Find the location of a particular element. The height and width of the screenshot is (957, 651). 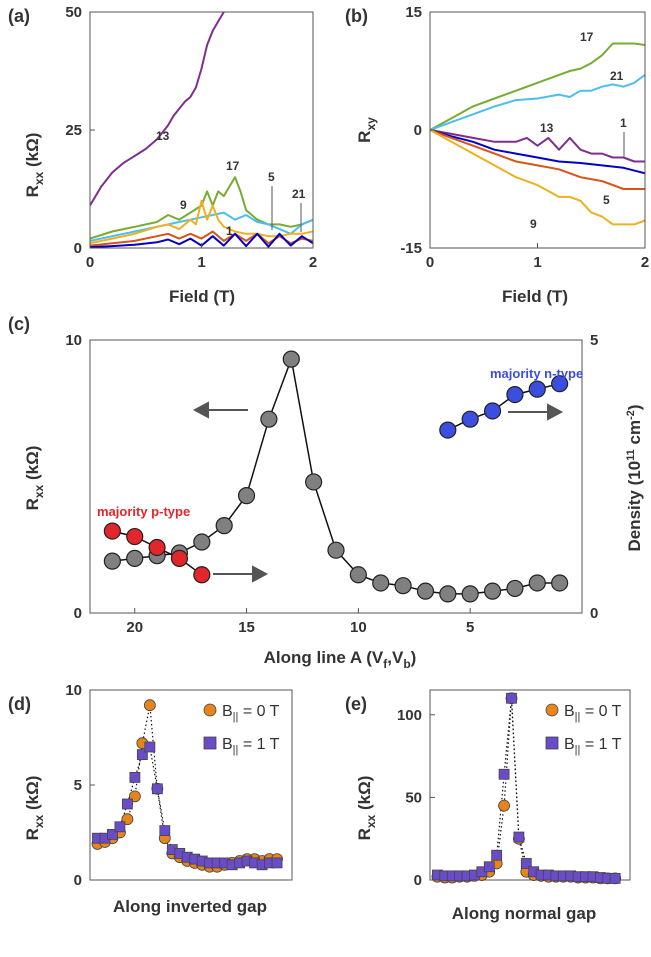

p-type-label: majority p-type is located at coordinates (143, 511).